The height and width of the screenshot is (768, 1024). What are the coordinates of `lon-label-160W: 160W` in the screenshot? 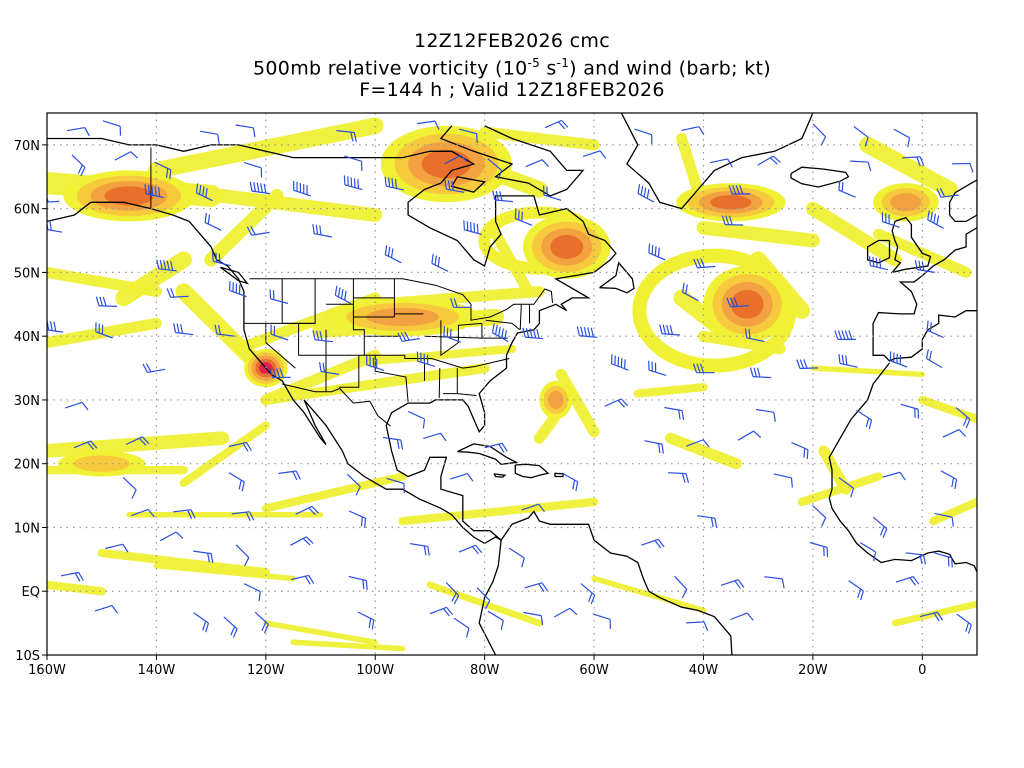 It's located at (47, 670).